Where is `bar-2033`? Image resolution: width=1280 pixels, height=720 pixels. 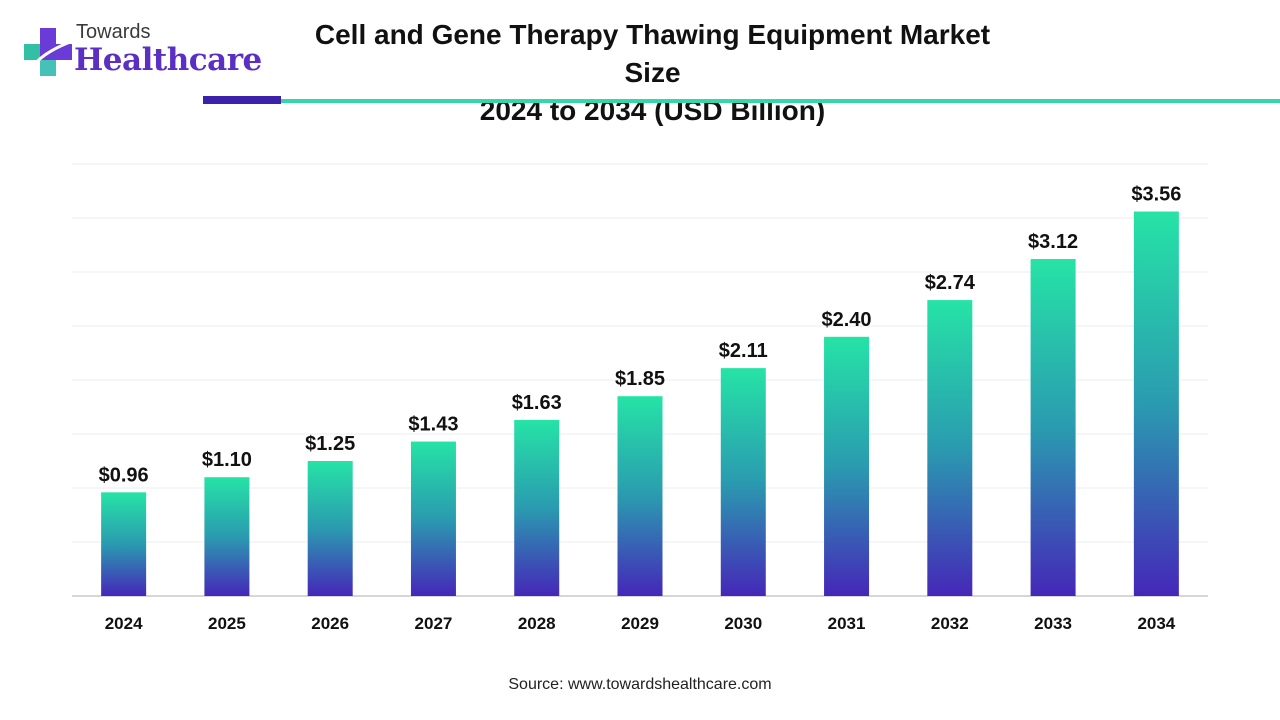
bar-2033 is located at coordinates (1053, 427).